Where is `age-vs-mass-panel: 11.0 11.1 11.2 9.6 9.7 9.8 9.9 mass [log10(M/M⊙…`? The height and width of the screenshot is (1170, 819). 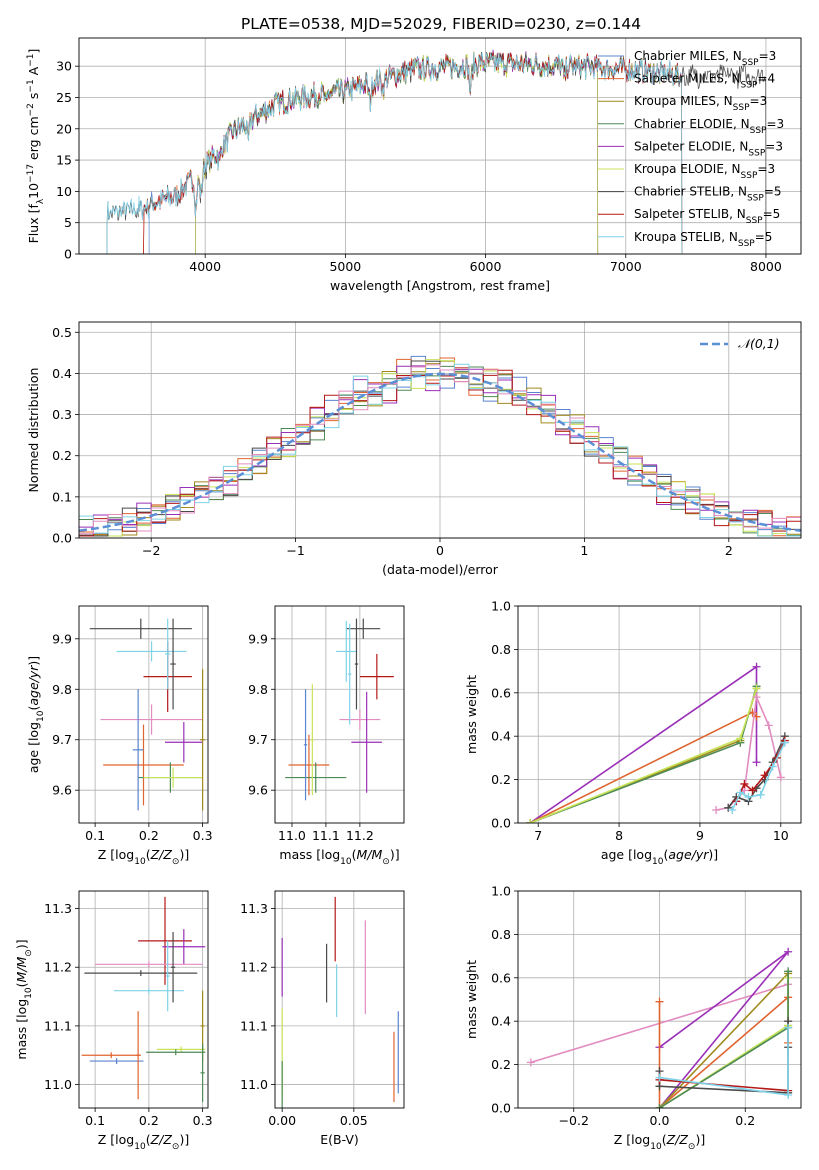
age-vs-mass-panel: 11.0 11.1 11.2 9.6 9.7 9.8 9.9 mass [log10(M/M⊙… is located at coordinates (326, 736).